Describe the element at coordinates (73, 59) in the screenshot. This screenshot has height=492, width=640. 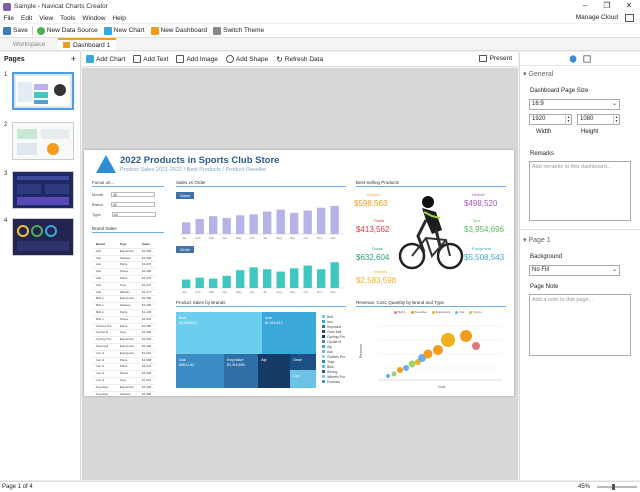
I see `add-page-button: +` at that location.